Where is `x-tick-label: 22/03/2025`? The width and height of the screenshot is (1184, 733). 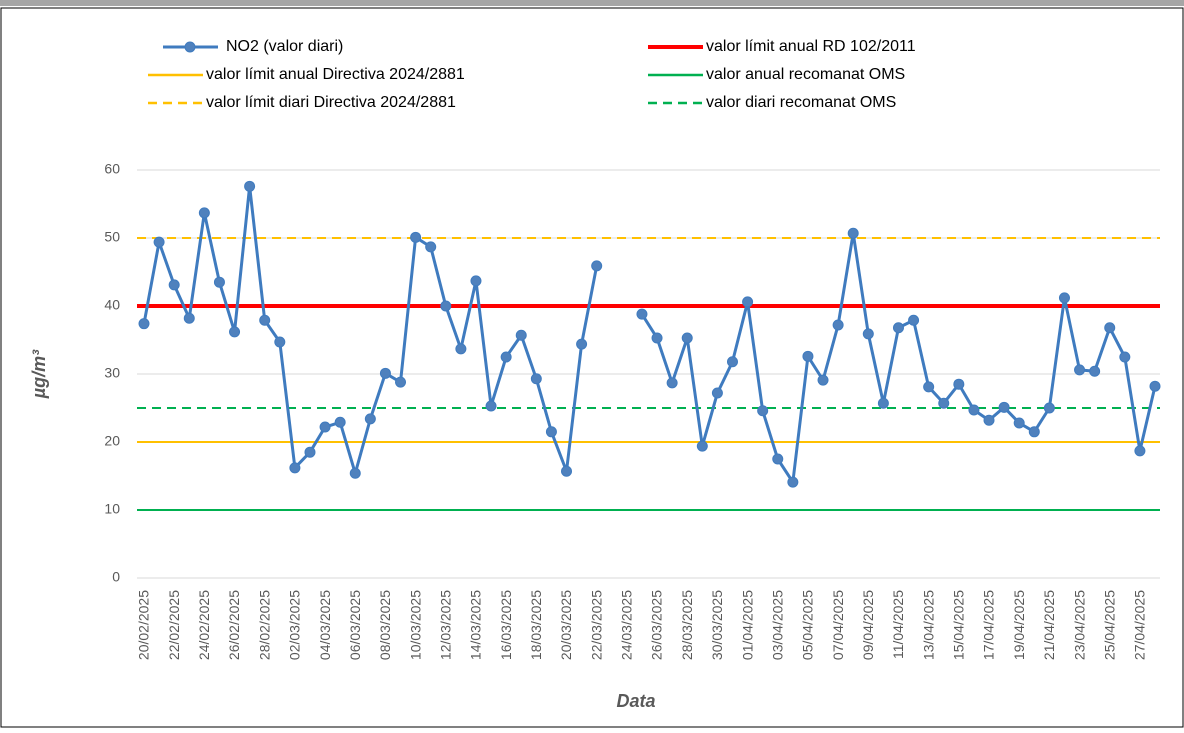
x-tick-label: 22/03/2025 is located at coordinates (596, 625).